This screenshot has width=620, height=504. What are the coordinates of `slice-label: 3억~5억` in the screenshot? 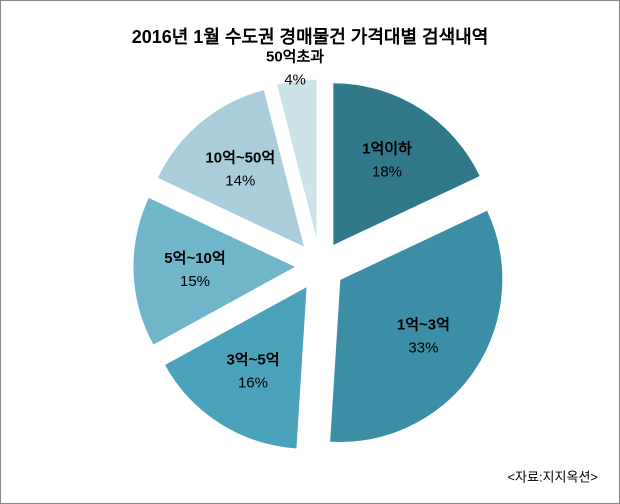 It's located at (252, 360).